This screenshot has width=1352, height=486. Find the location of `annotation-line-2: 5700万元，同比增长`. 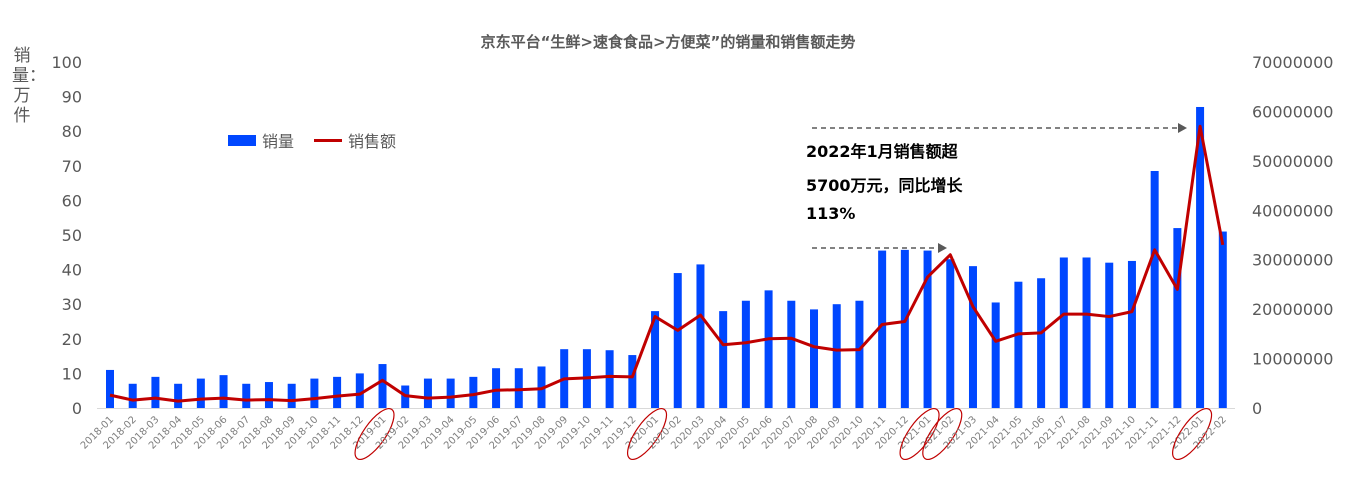

annotation-line-2: 5700万元，同比增长 is located at coordinates (884, 185).